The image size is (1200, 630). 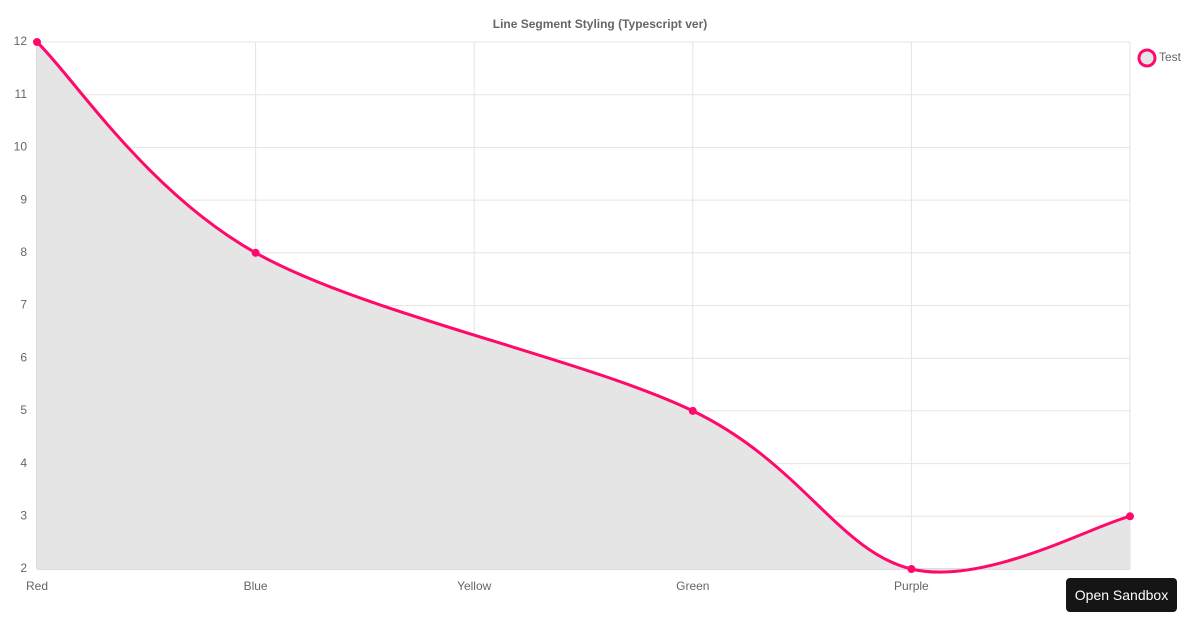 I want to click on chart-title: Line Segment Styling (Typescript ver), so click(x=600, y=24).